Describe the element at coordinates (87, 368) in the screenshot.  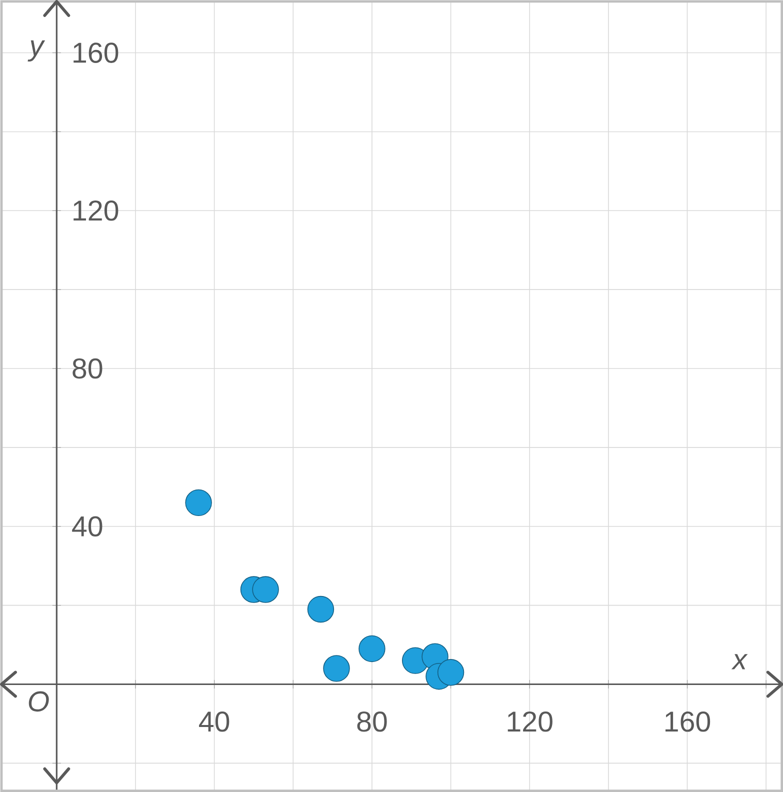
I see `y-tick-label: 80` at that location.